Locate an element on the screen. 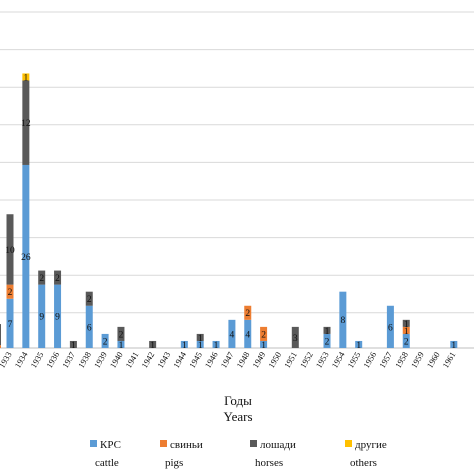 The height and width of the screenshot is (474, 474). legend-swatch-others is located at coordinates (348, 443).